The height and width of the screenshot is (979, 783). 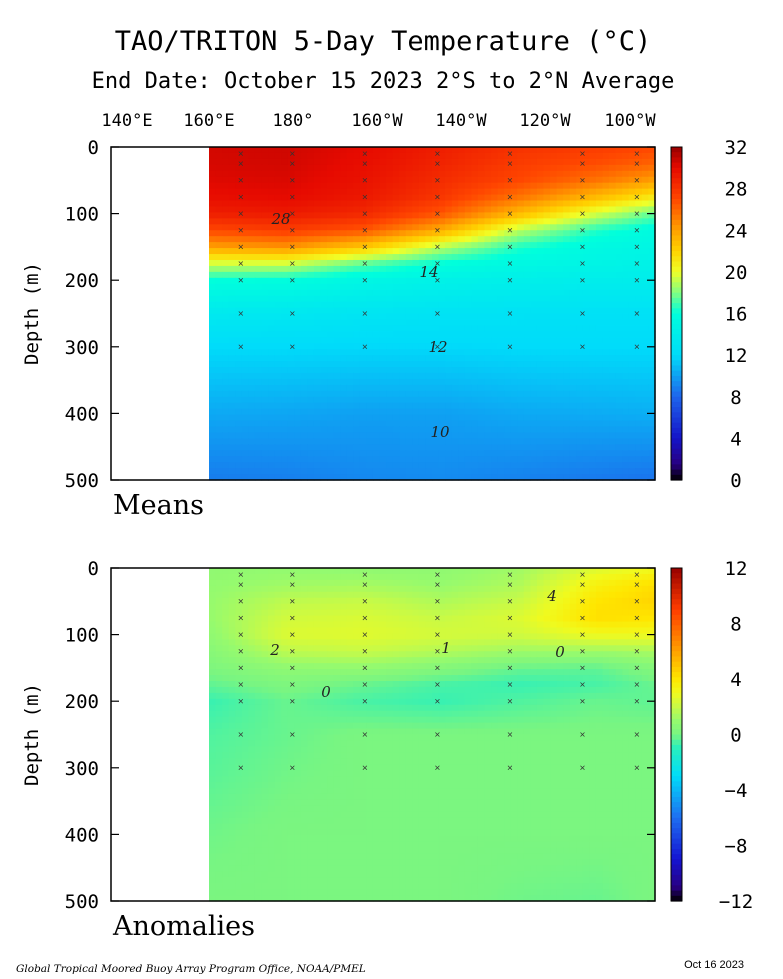 What do you see at coordinates (437, 153) in the screenshot?
I see `sample-marker` at bounding box center [437, 153].